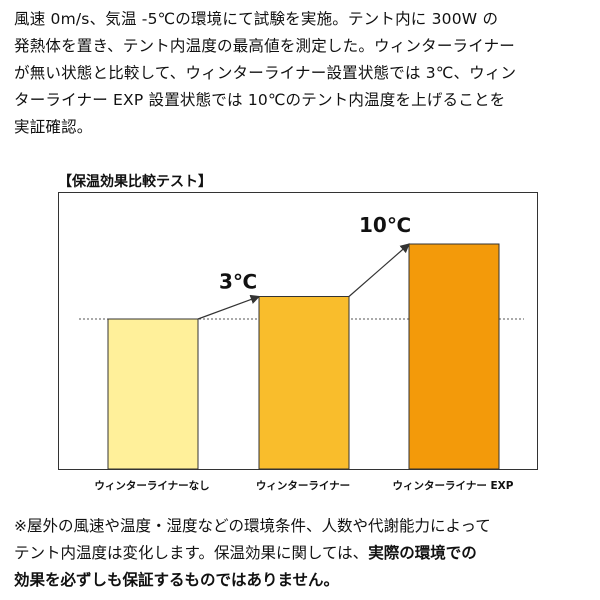  What do you see at coordinates (135, 182) in the screenshot?
I see `chart-title: 【保温効果比較テスト】` at bounding box center [135, 182].